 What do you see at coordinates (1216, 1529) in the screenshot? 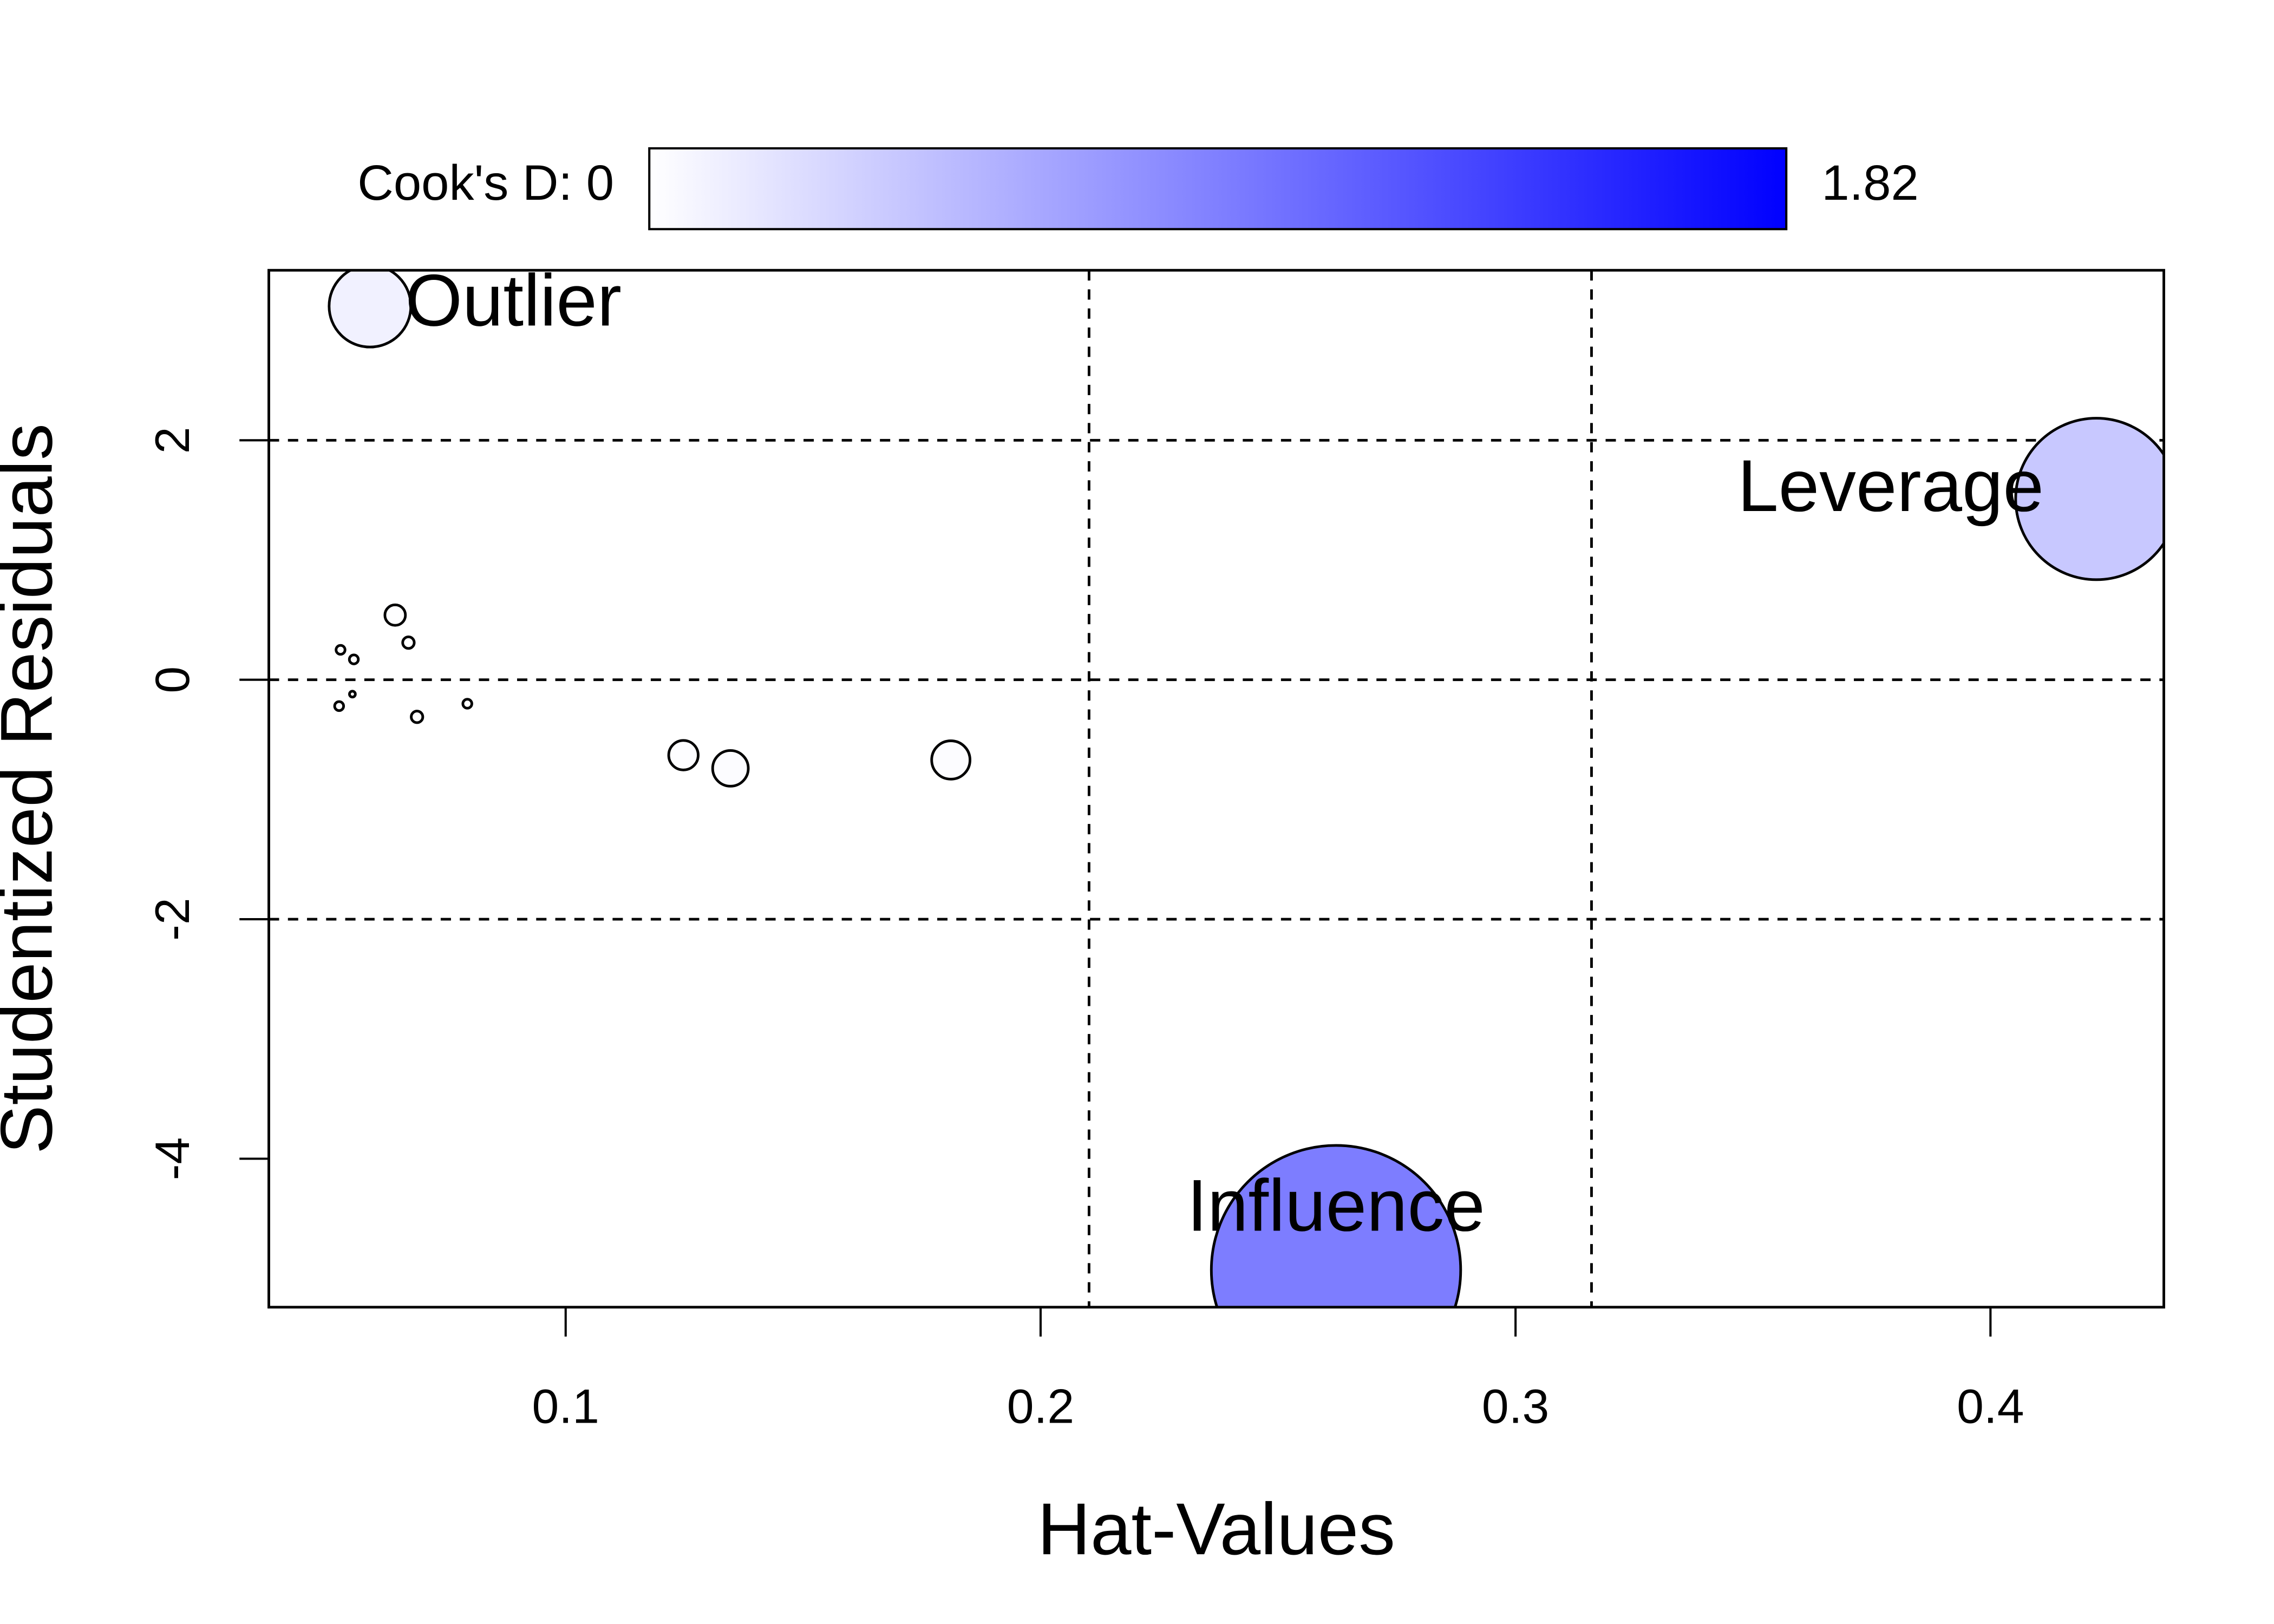
I see `x-axis-title: Hat-Values` at bounding box center [1216, 1529].